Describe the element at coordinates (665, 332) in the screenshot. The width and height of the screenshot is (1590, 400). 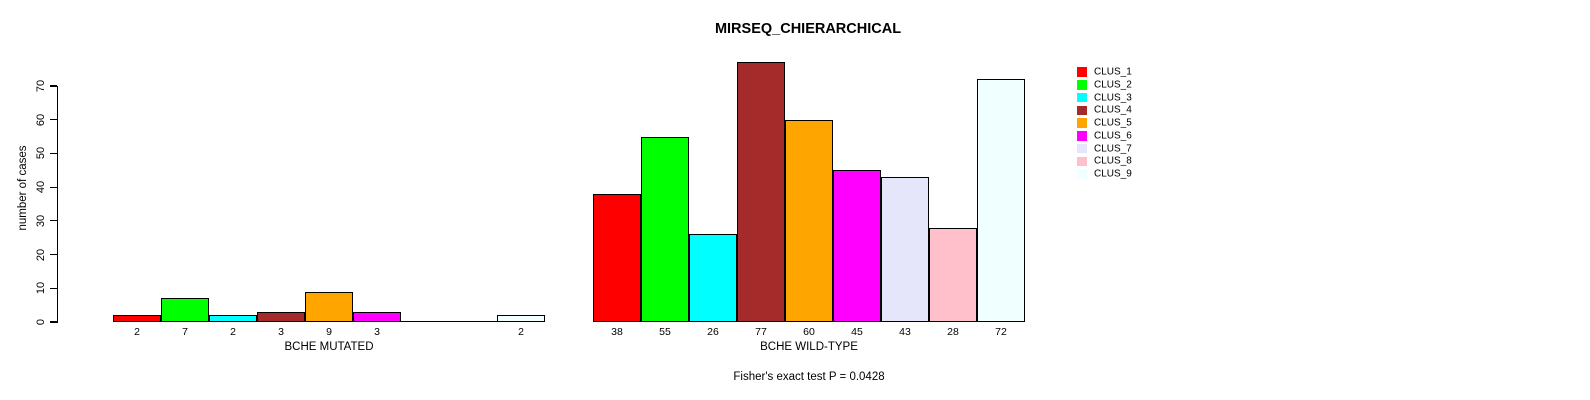
I see `bar-value-label: 55` at that location.